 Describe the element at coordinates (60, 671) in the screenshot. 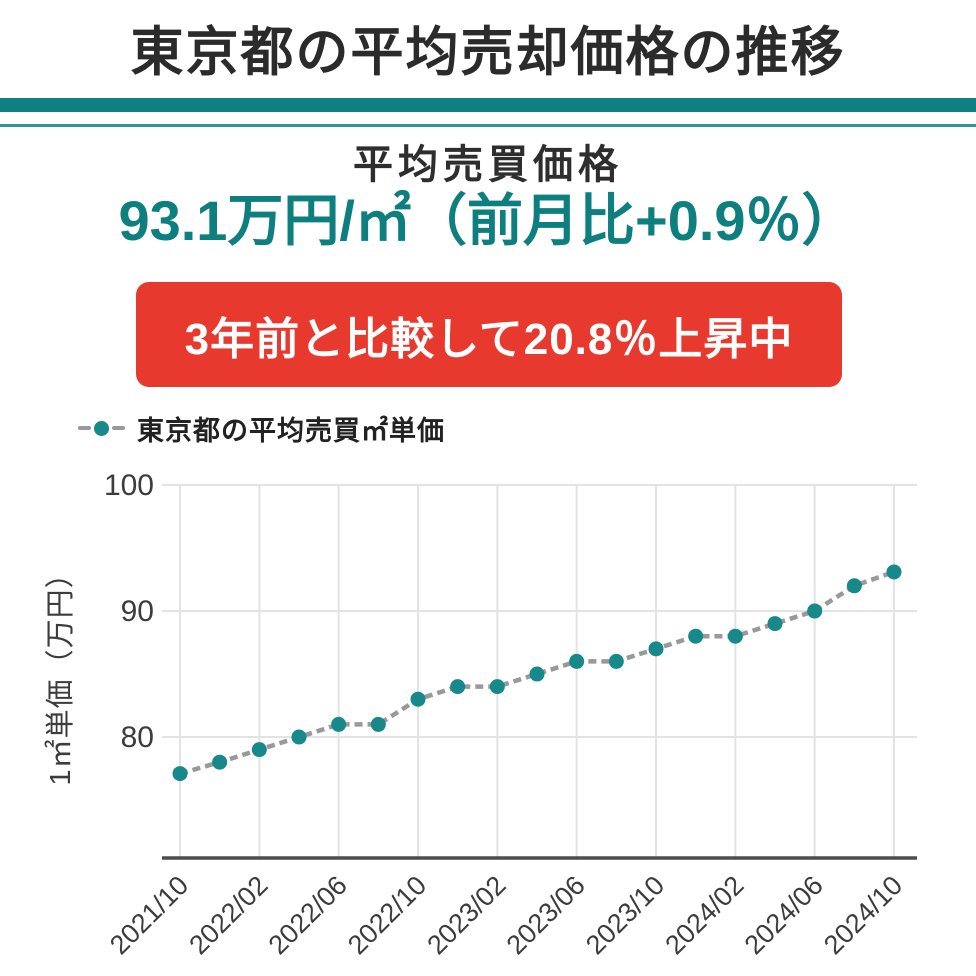

I see `y-axis-title: 1㎡単価（万円）` at that location.